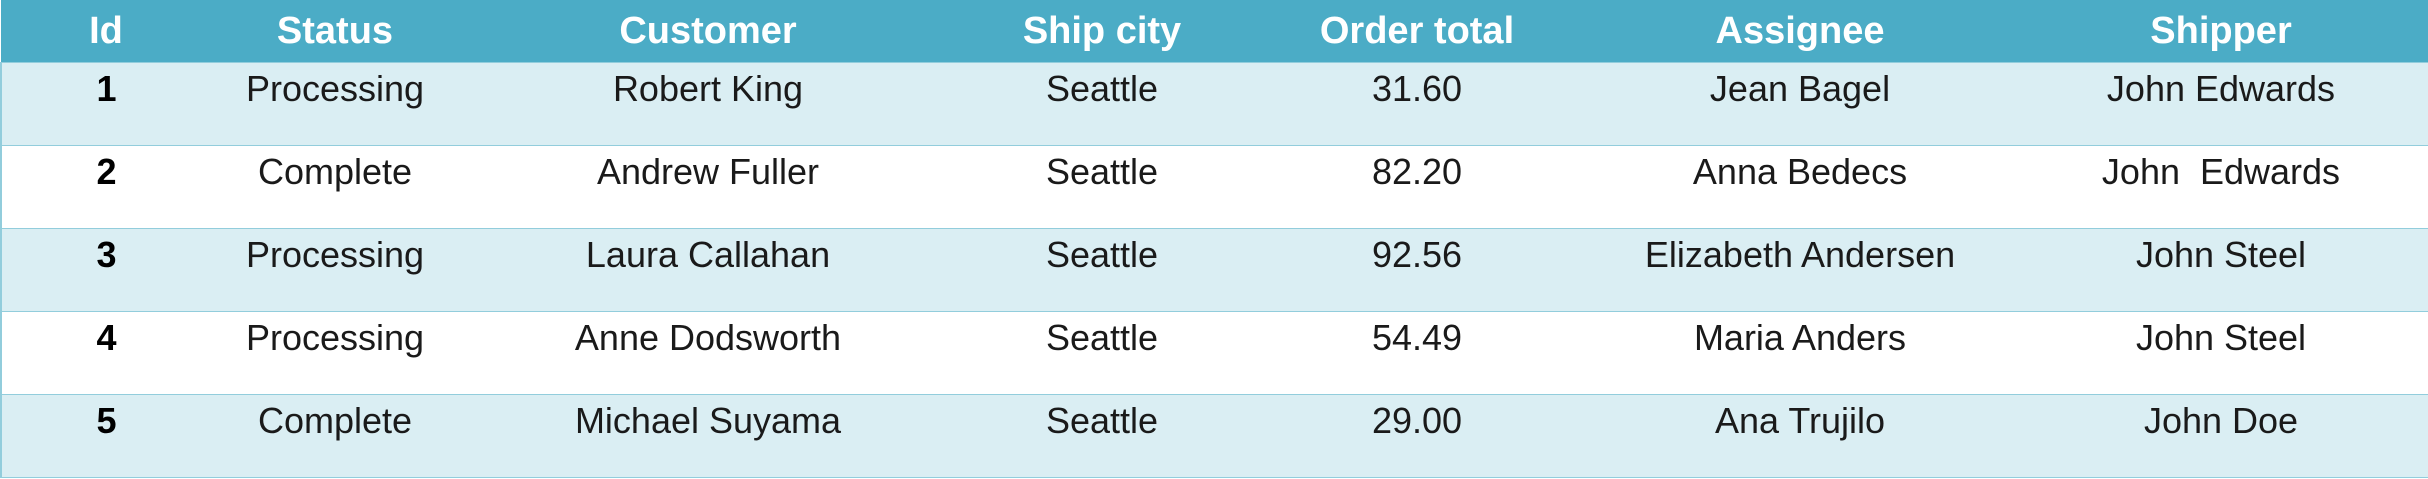  What do you see at coordinates (1800, 436) in the screenshot?
I see `table-cell: Ana Trujilo` at bounding box center [1800, 436].